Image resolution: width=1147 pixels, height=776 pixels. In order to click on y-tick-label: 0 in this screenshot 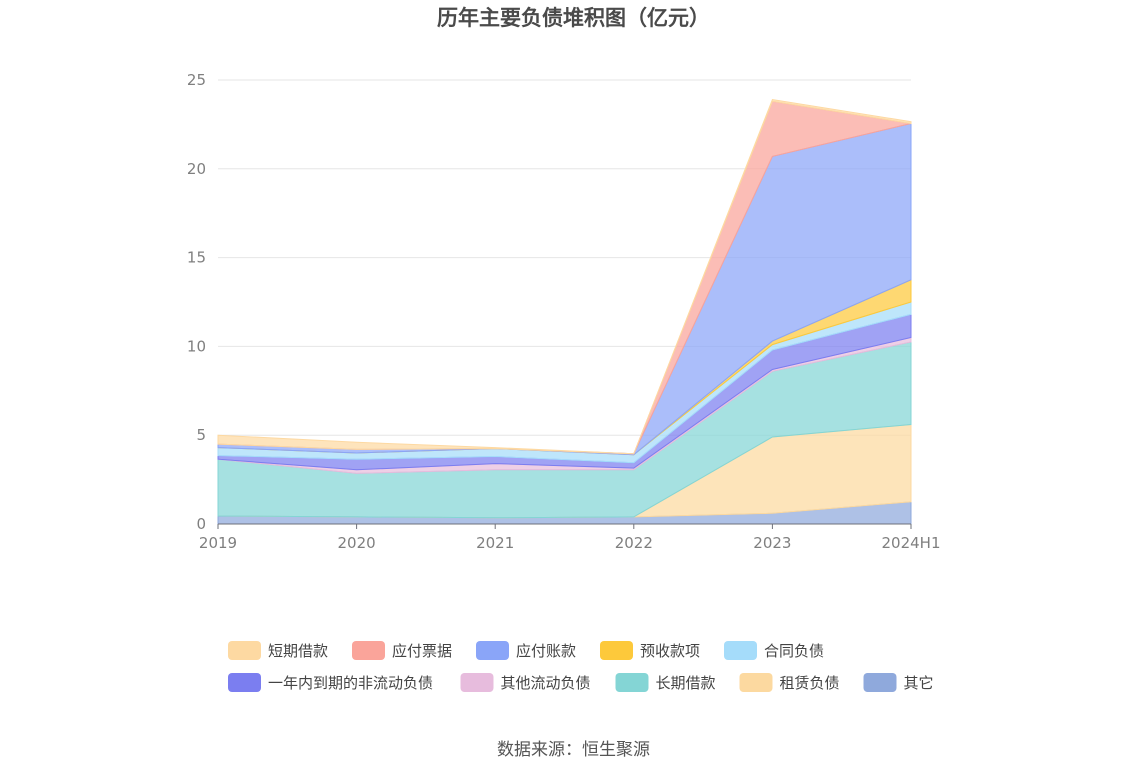, I will do `click(201, 524)`.